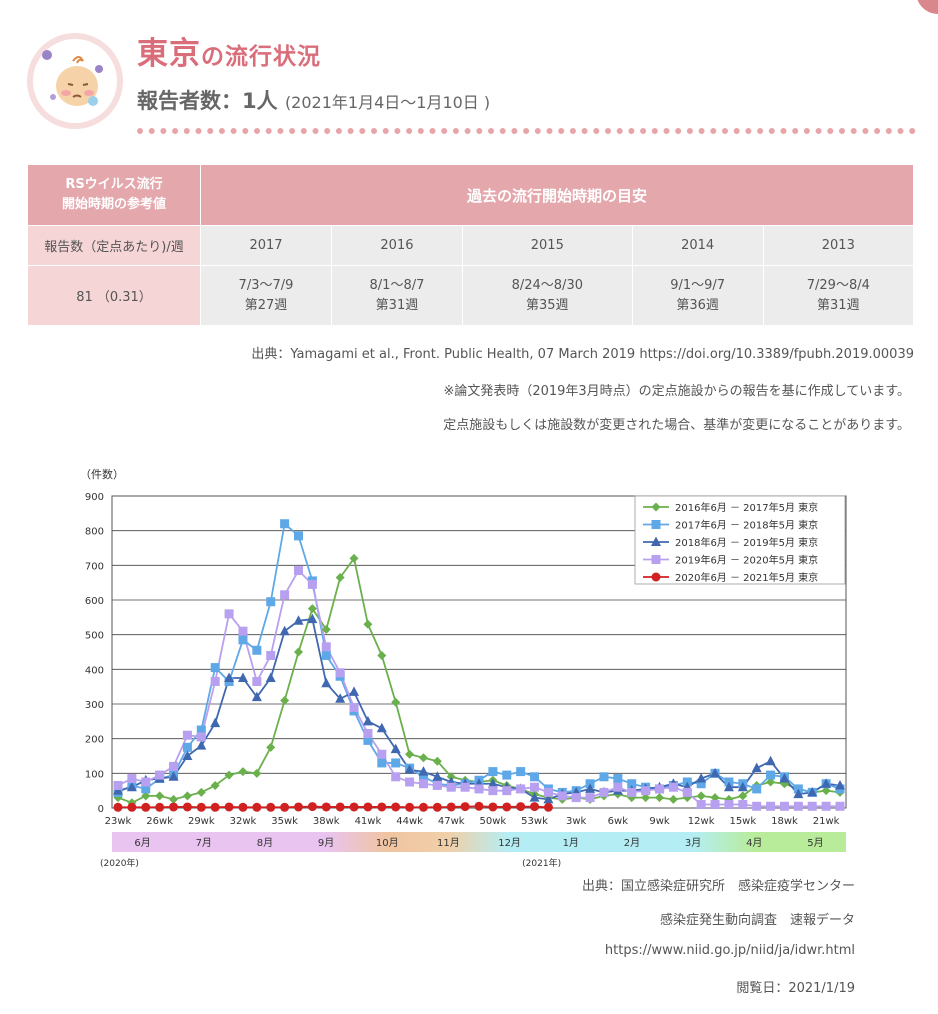 This screenshot has width=938, height=1014. Describe the element at coordinates (326, 843) in the screenshot. I see `month-label: 9月` at that location.